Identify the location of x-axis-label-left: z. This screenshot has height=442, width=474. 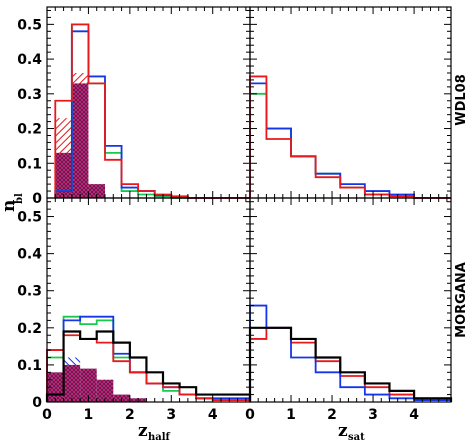
(143, 431).